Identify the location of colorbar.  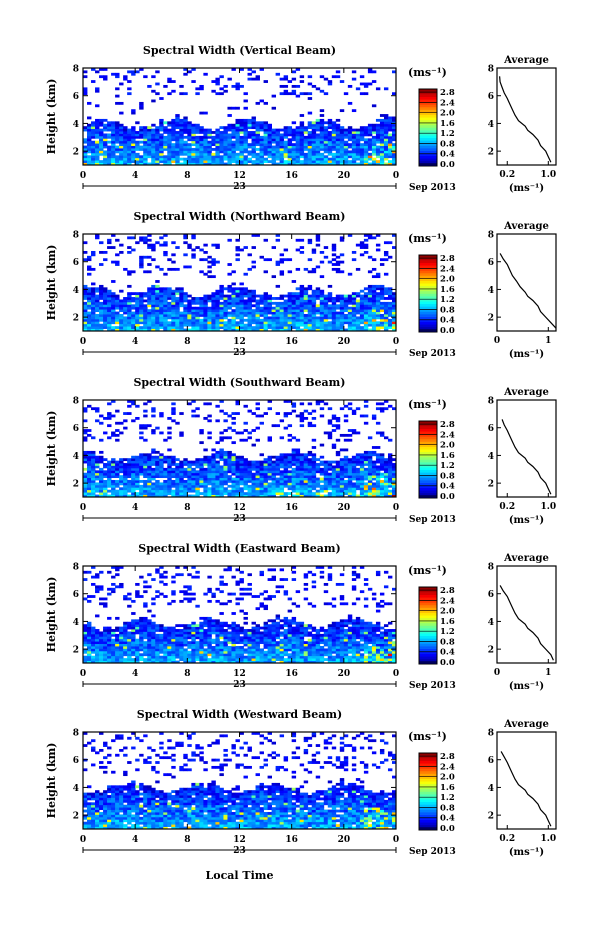
(428, 128).